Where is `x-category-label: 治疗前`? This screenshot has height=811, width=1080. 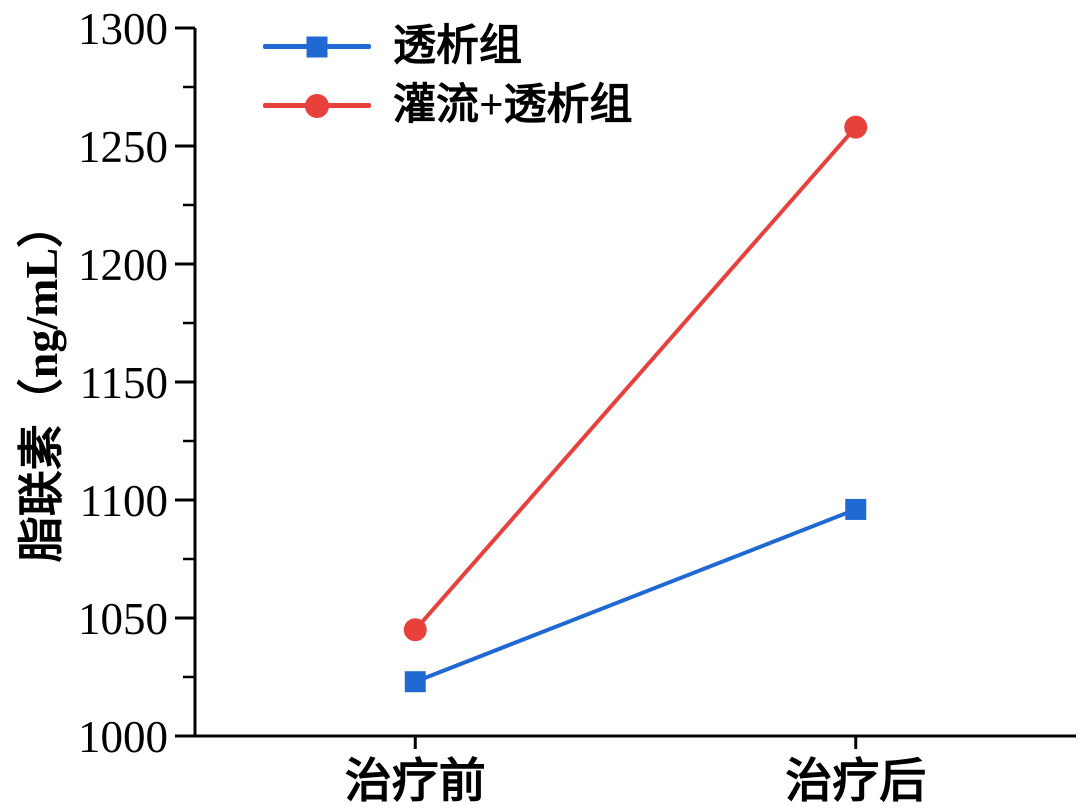 x-category-label: 治疗前 is located at coordinates (415, 782).